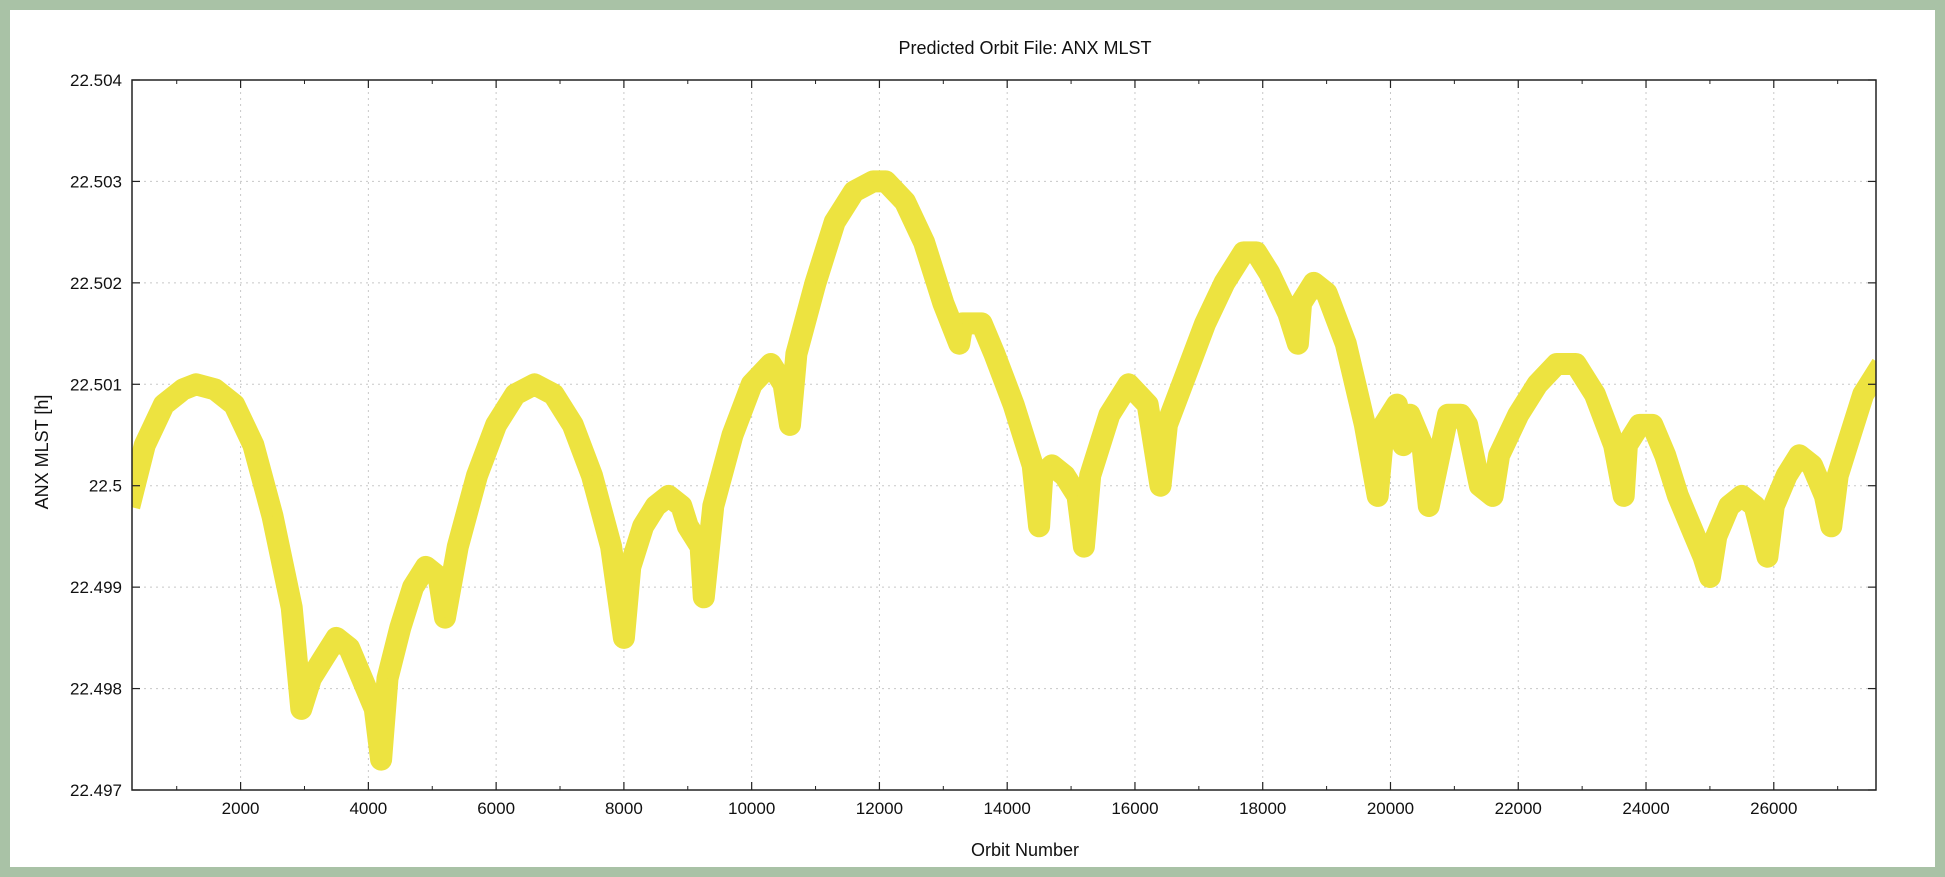 Image resolution: width=1945 pixels, height=877 pixels. Describe the element at coordinates (1134, 808) in the screenshot. I see `x-tick-label: 16000` at that location.